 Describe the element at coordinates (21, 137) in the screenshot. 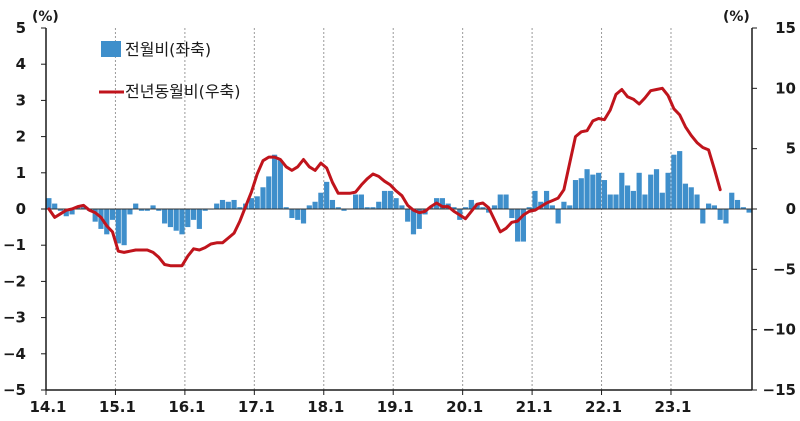

I see `left-tick-label-3: 2` at that location.